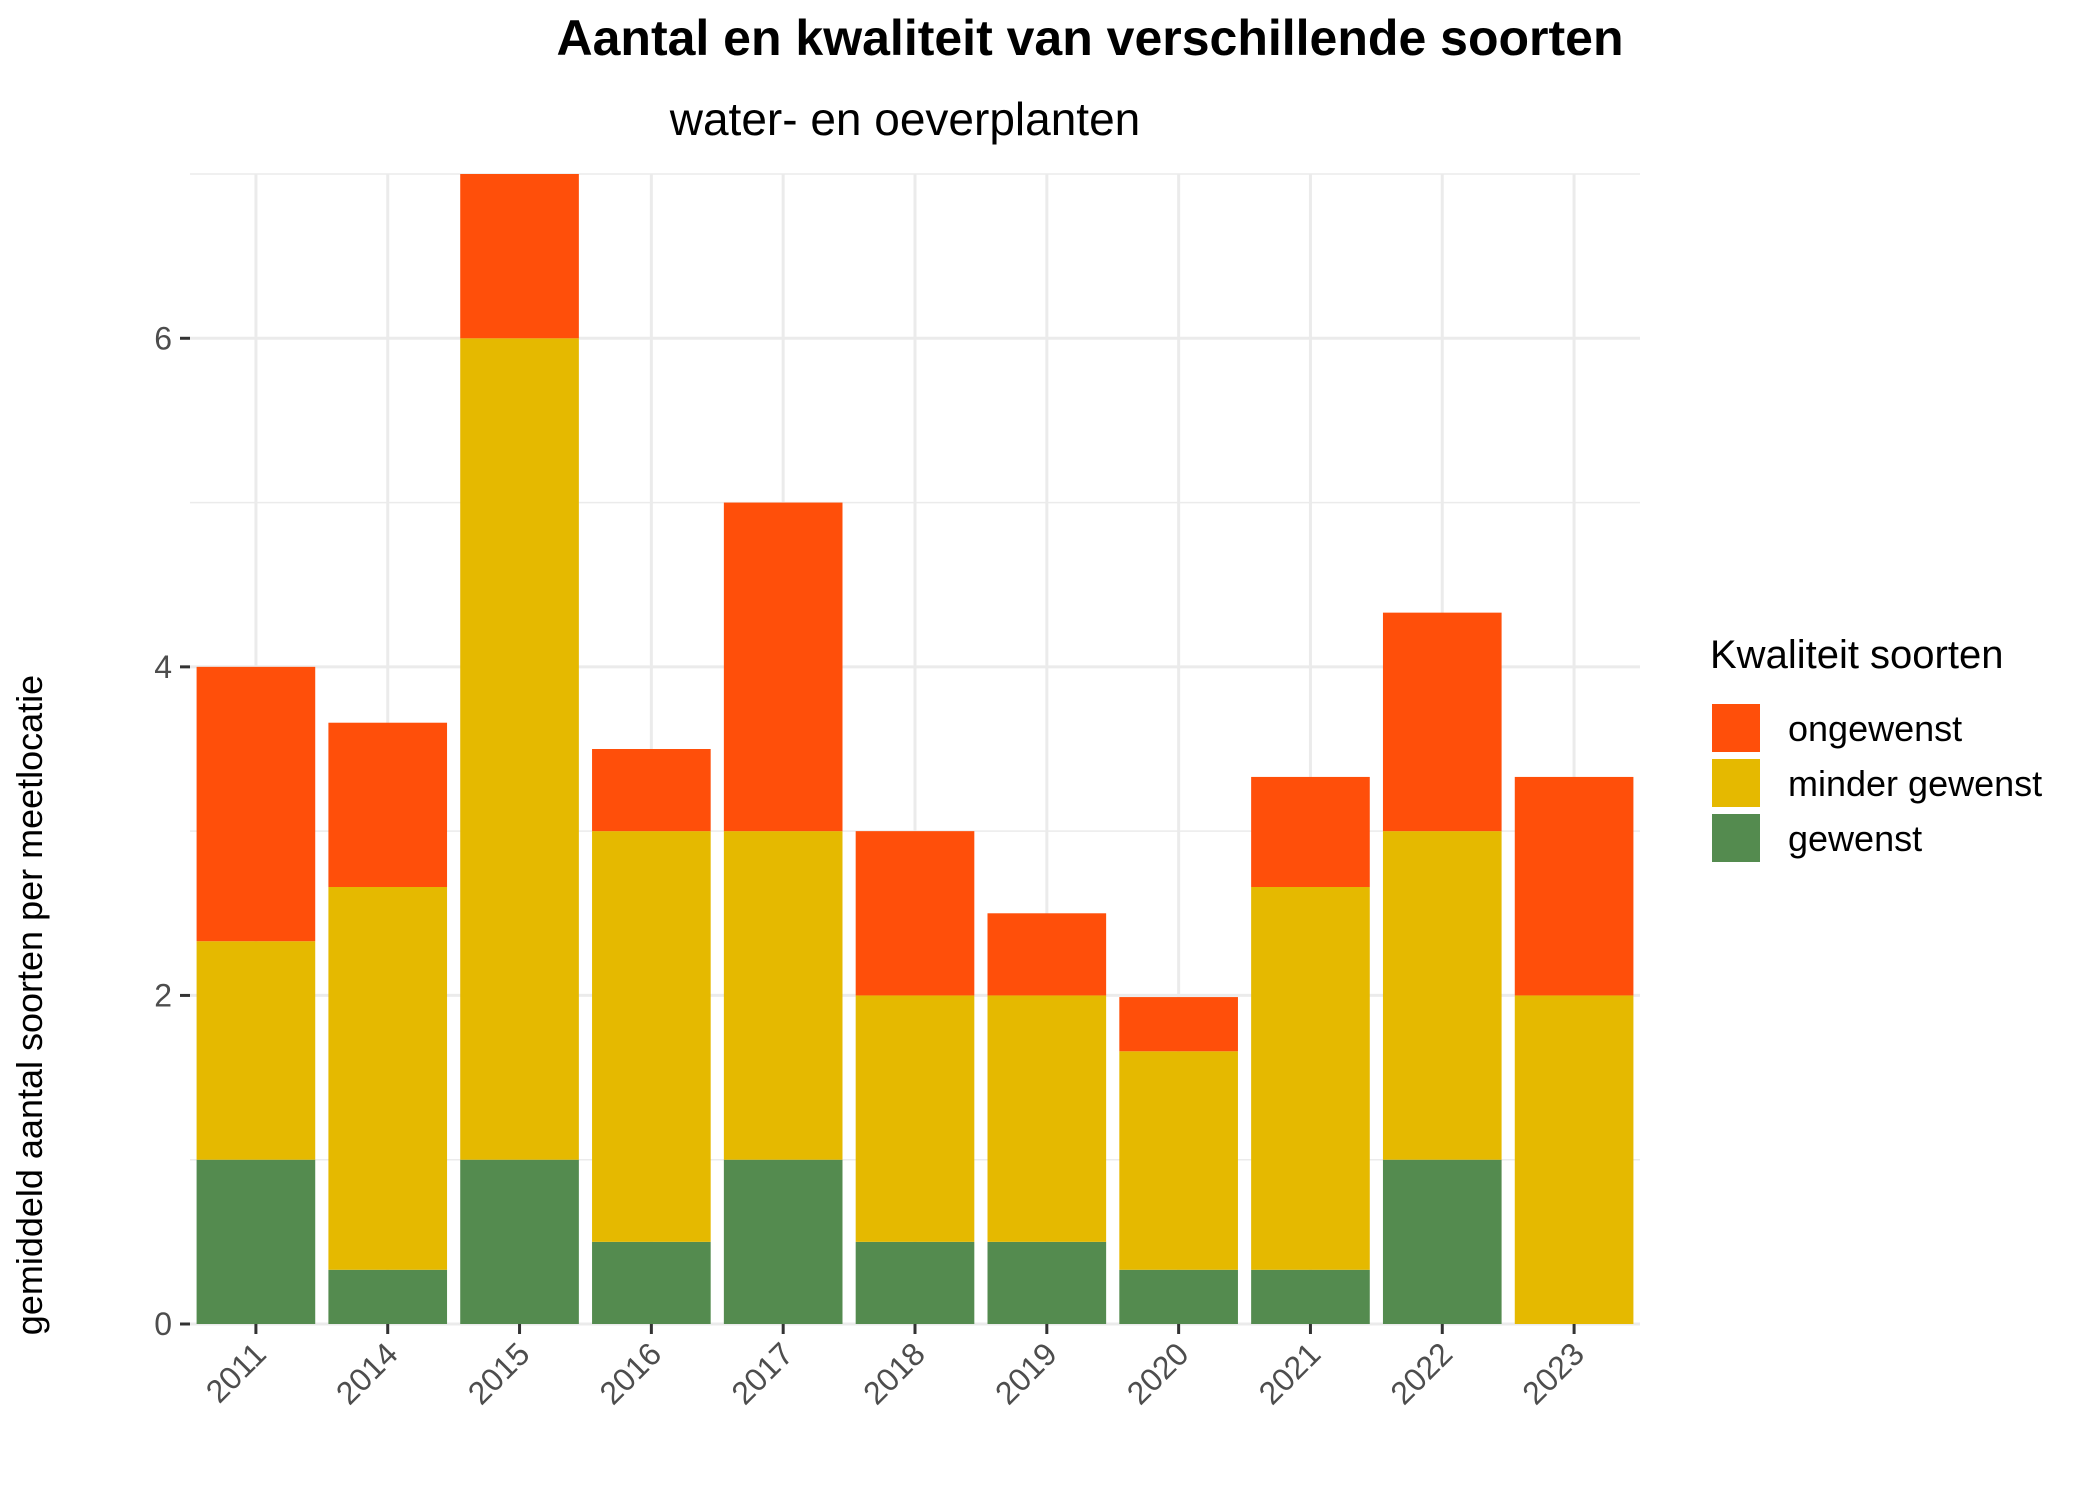 The height and width of the screenshot is (1500, 2100). I want to click on x-tick-label: 2019, so click(1026, 1373).